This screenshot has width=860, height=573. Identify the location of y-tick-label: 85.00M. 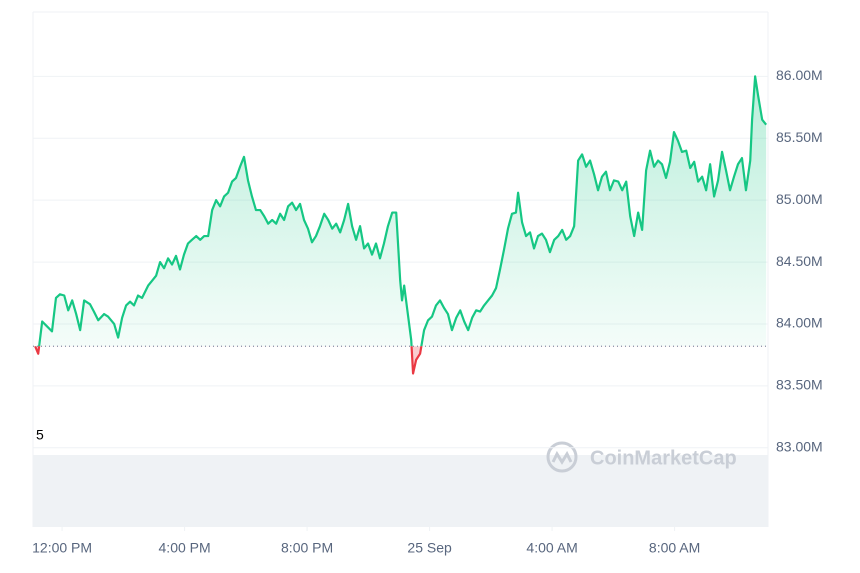
(799, 199).